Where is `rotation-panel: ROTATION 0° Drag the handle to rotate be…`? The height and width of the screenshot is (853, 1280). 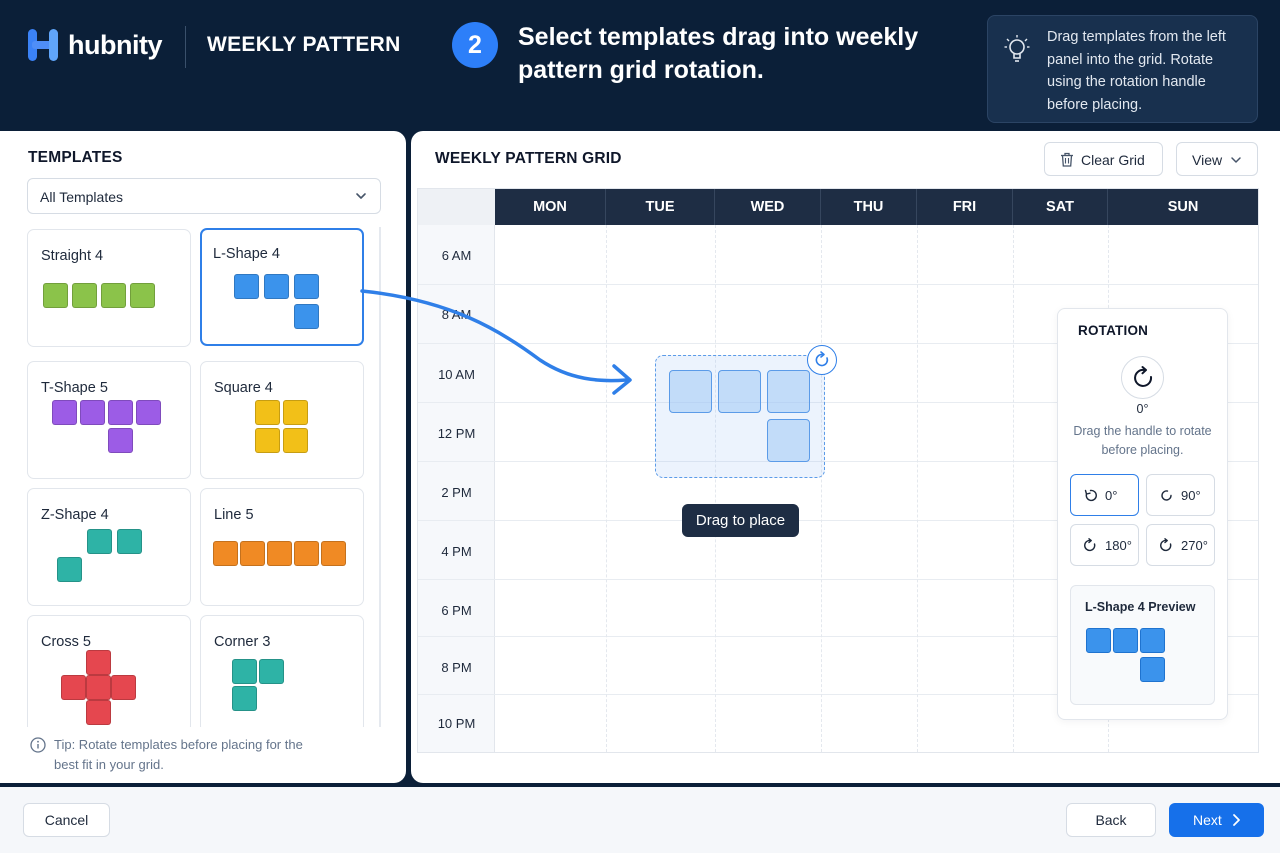 rotation-panel: ROTATION 0° Drag the handle to rotate be… is located at coordinates (1142, 514).